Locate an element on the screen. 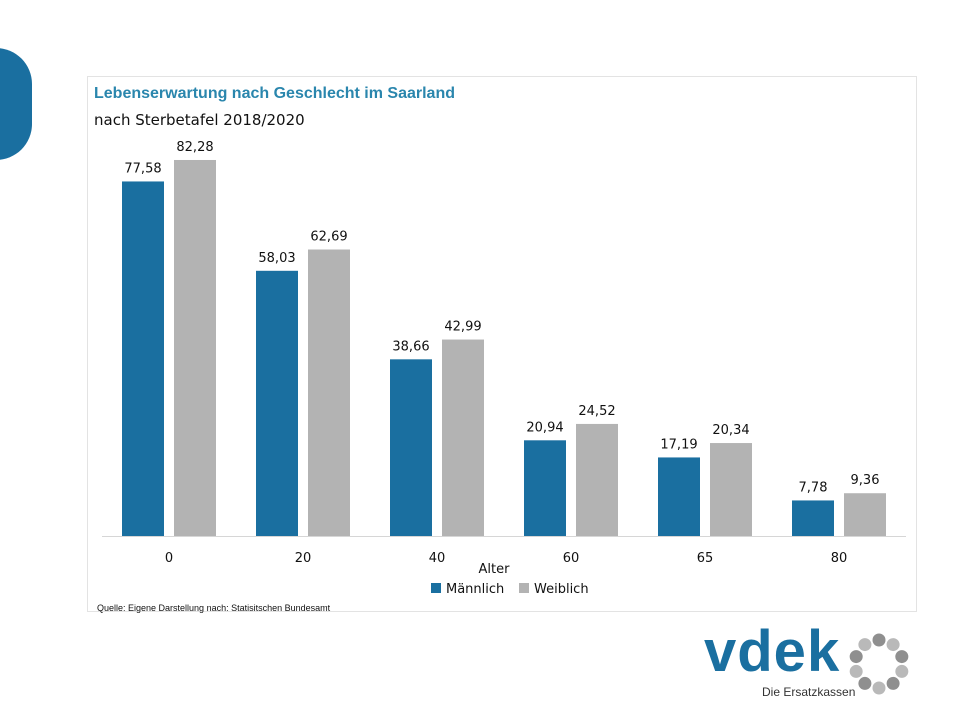  vdek-logo: vdek Die Ersatzkassen is located at coordinates (809, 660).